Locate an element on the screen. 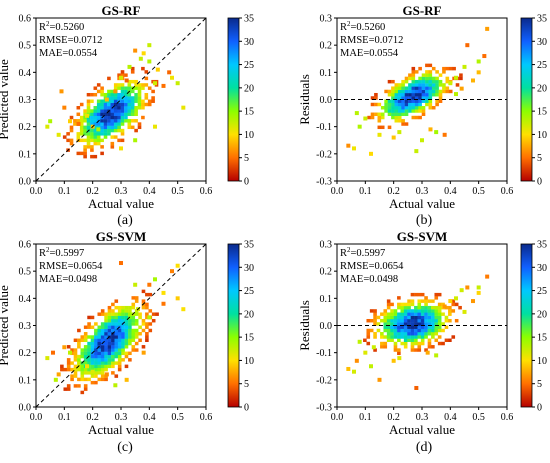 The width and height of the screenshot is (550, 463). y-tick-label: -0.2 is located at coordinates (324, 154).